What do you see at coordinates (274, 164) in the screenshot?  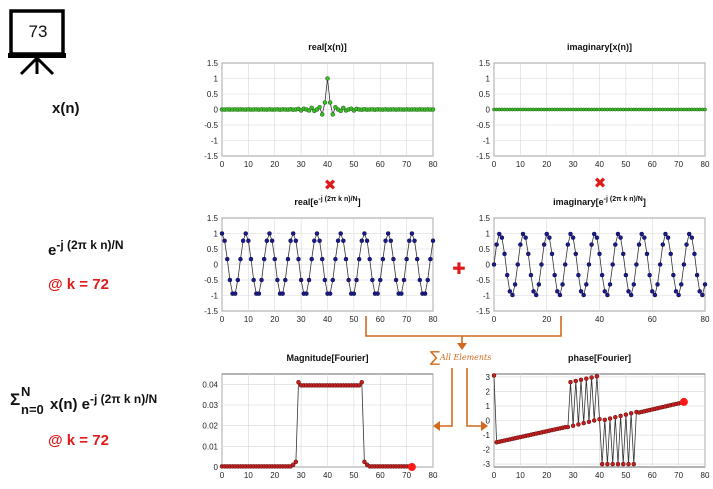 I see `x-tick-label: 20` at bounding box center [274, 164].